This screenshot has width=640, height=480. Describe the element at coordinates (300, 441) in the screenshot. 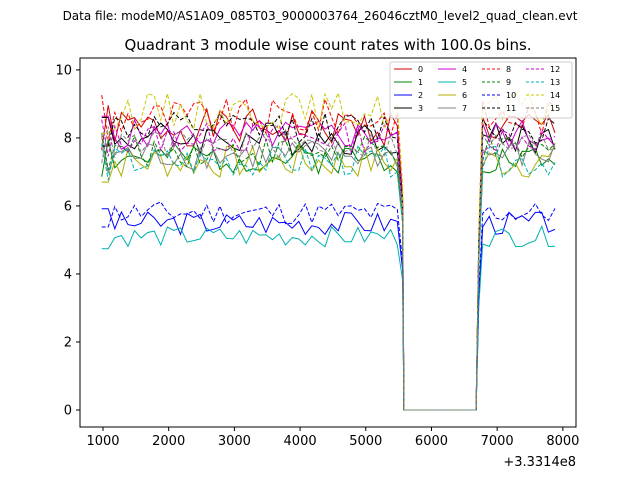

I see `x-tick-label: 4000` at that location.